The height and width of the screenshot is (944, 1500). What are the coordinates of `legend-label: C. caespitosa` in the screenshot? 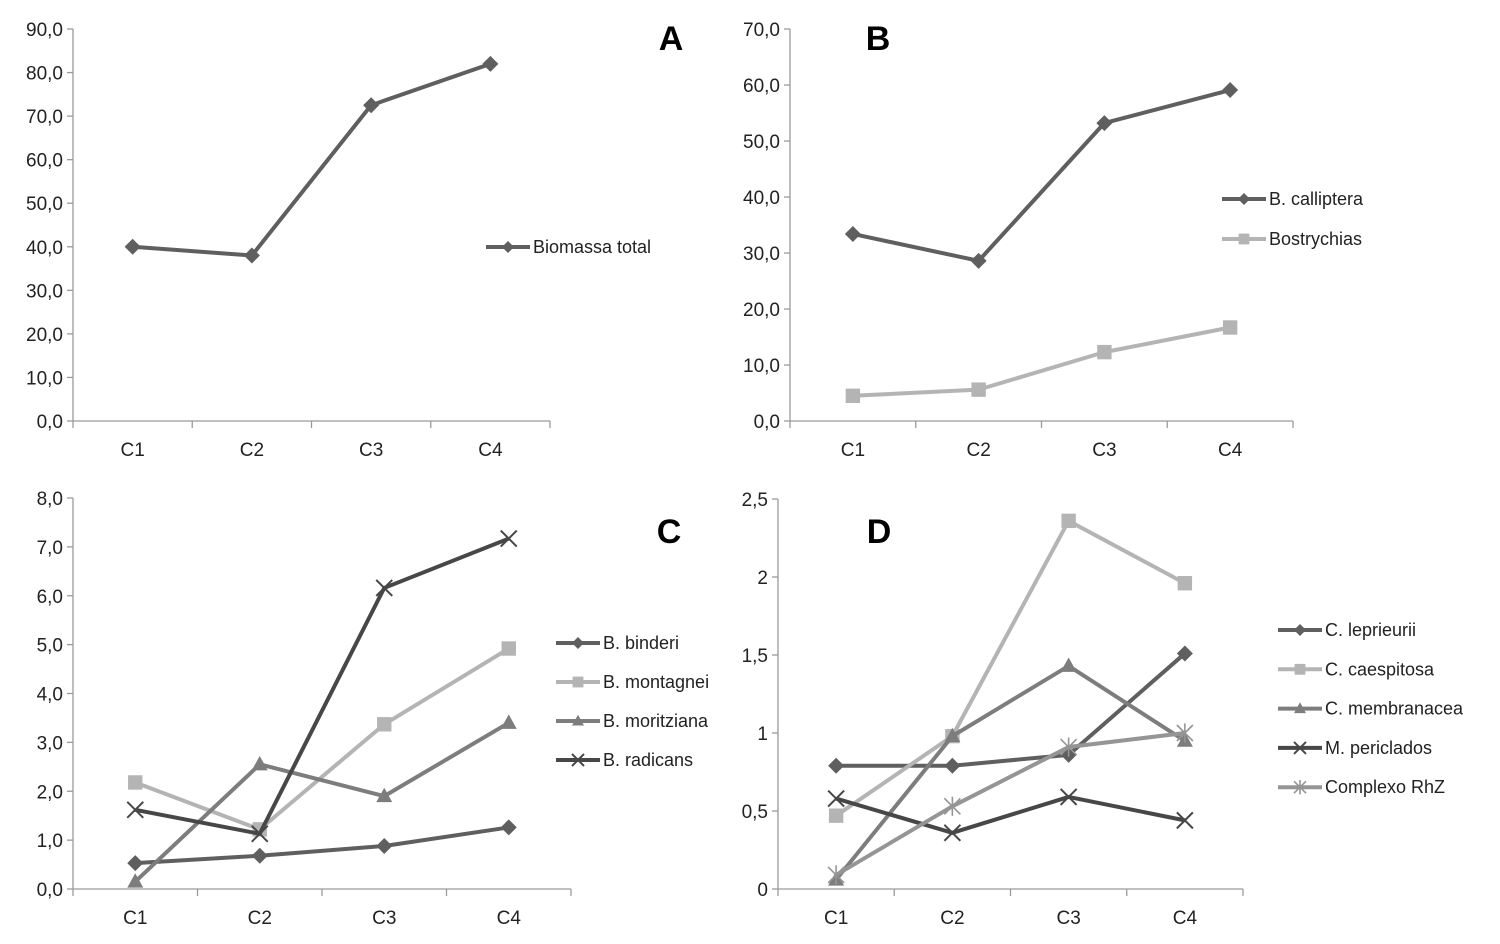 It's located at (1380, 669).